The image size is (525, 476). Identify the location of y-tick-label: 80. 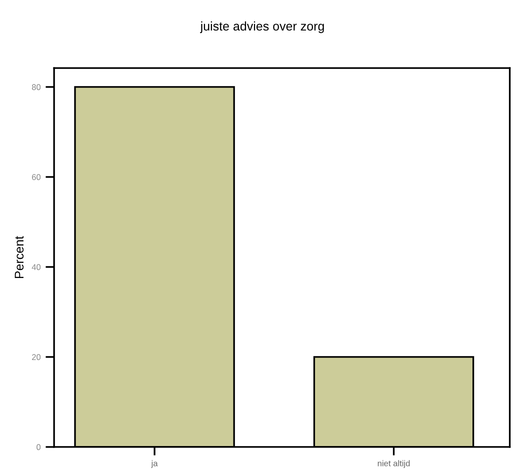
(36, 87).